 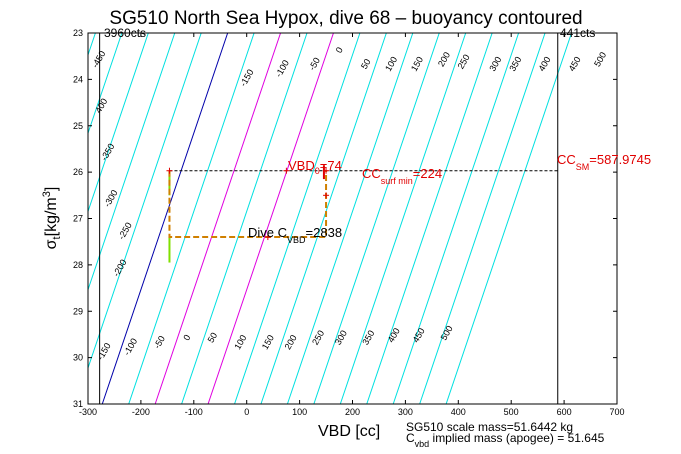 What do you see at coordinates (78, 126) in the screenshot?
I see `y-tick-label: 25` at bounding box center [78, 126].